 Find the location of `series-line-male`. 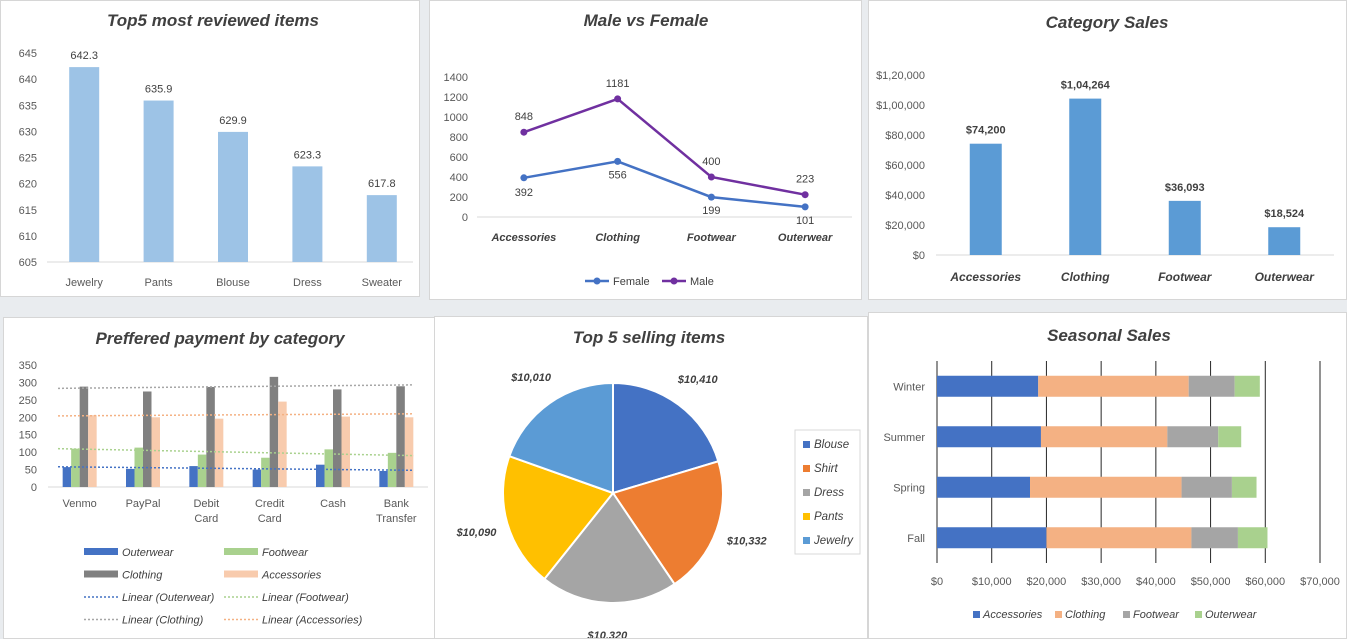

series-line-male is located at coordinates (664, 146).